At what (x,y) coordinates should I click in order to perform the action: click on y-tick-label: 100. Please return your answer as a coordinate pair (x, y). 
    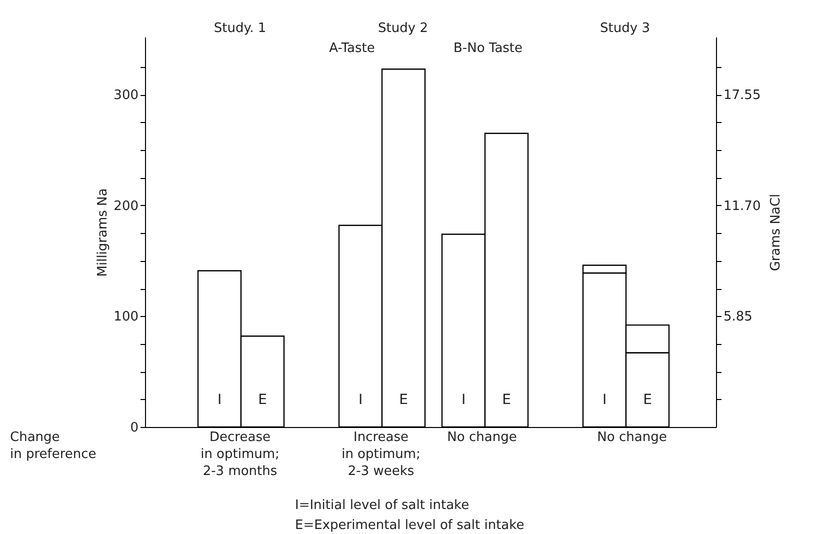
    Looking at the image, I should click on (126, 317).